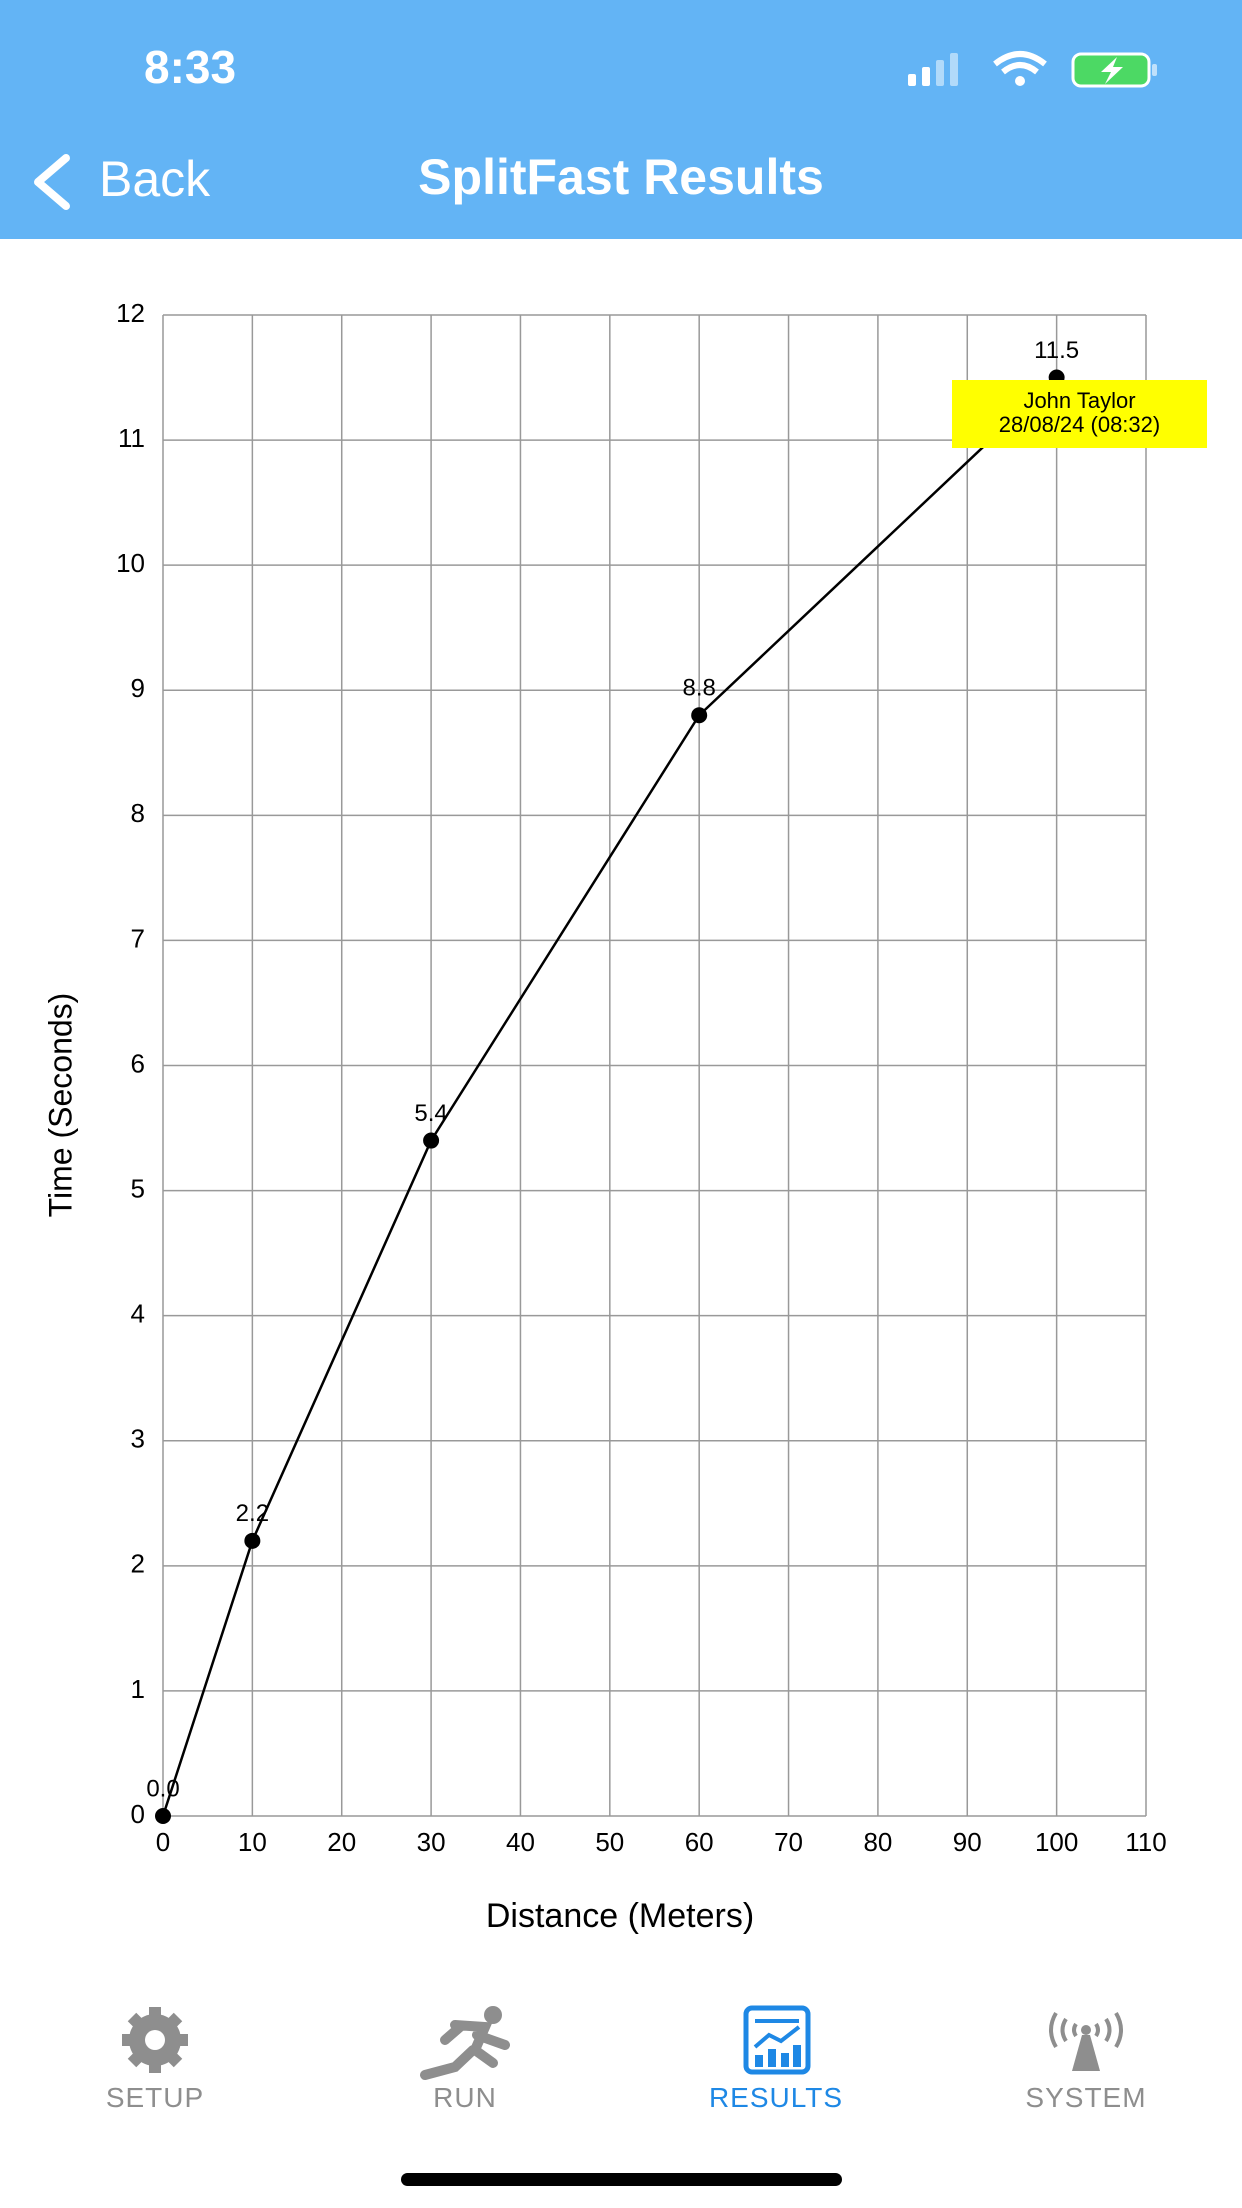 The width and height of the screenshot is (1242, 2208). What do you see at coordinates (138, 1063) in the screenshot?
I see `y-tick-label: 6` at bounding box center [138, 1063].